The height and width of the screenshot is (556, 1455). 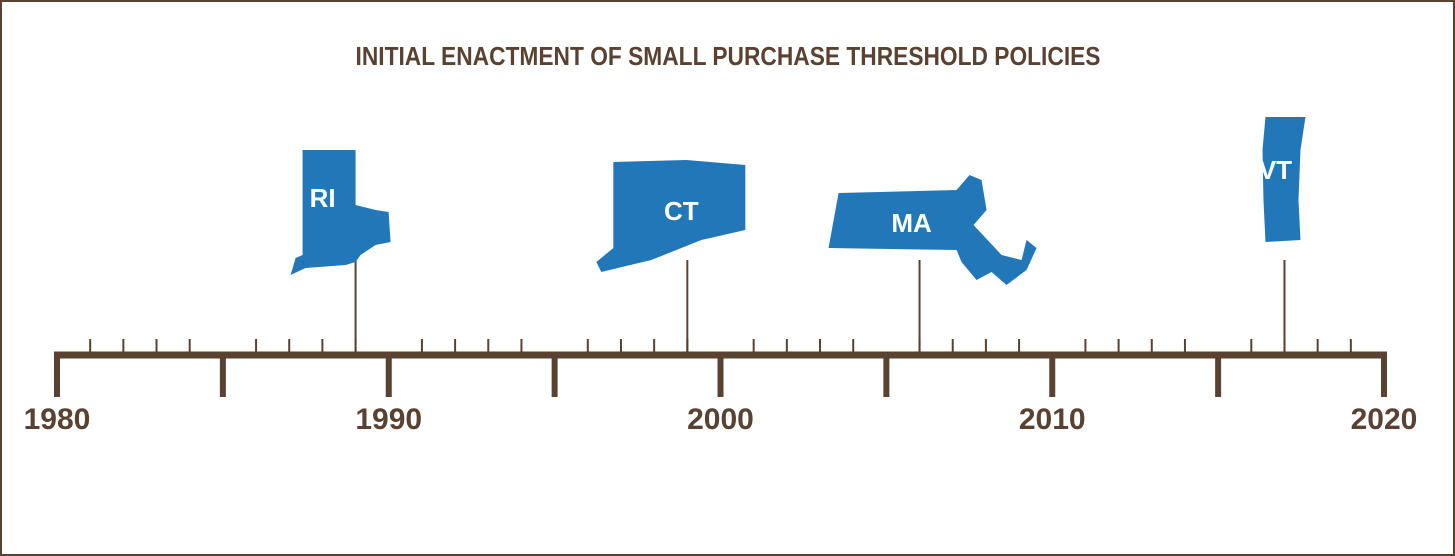 What do you see at coordinates (323, 198) in the screenshot?
I see `event-label: RI` at bounding box center [323, 198].